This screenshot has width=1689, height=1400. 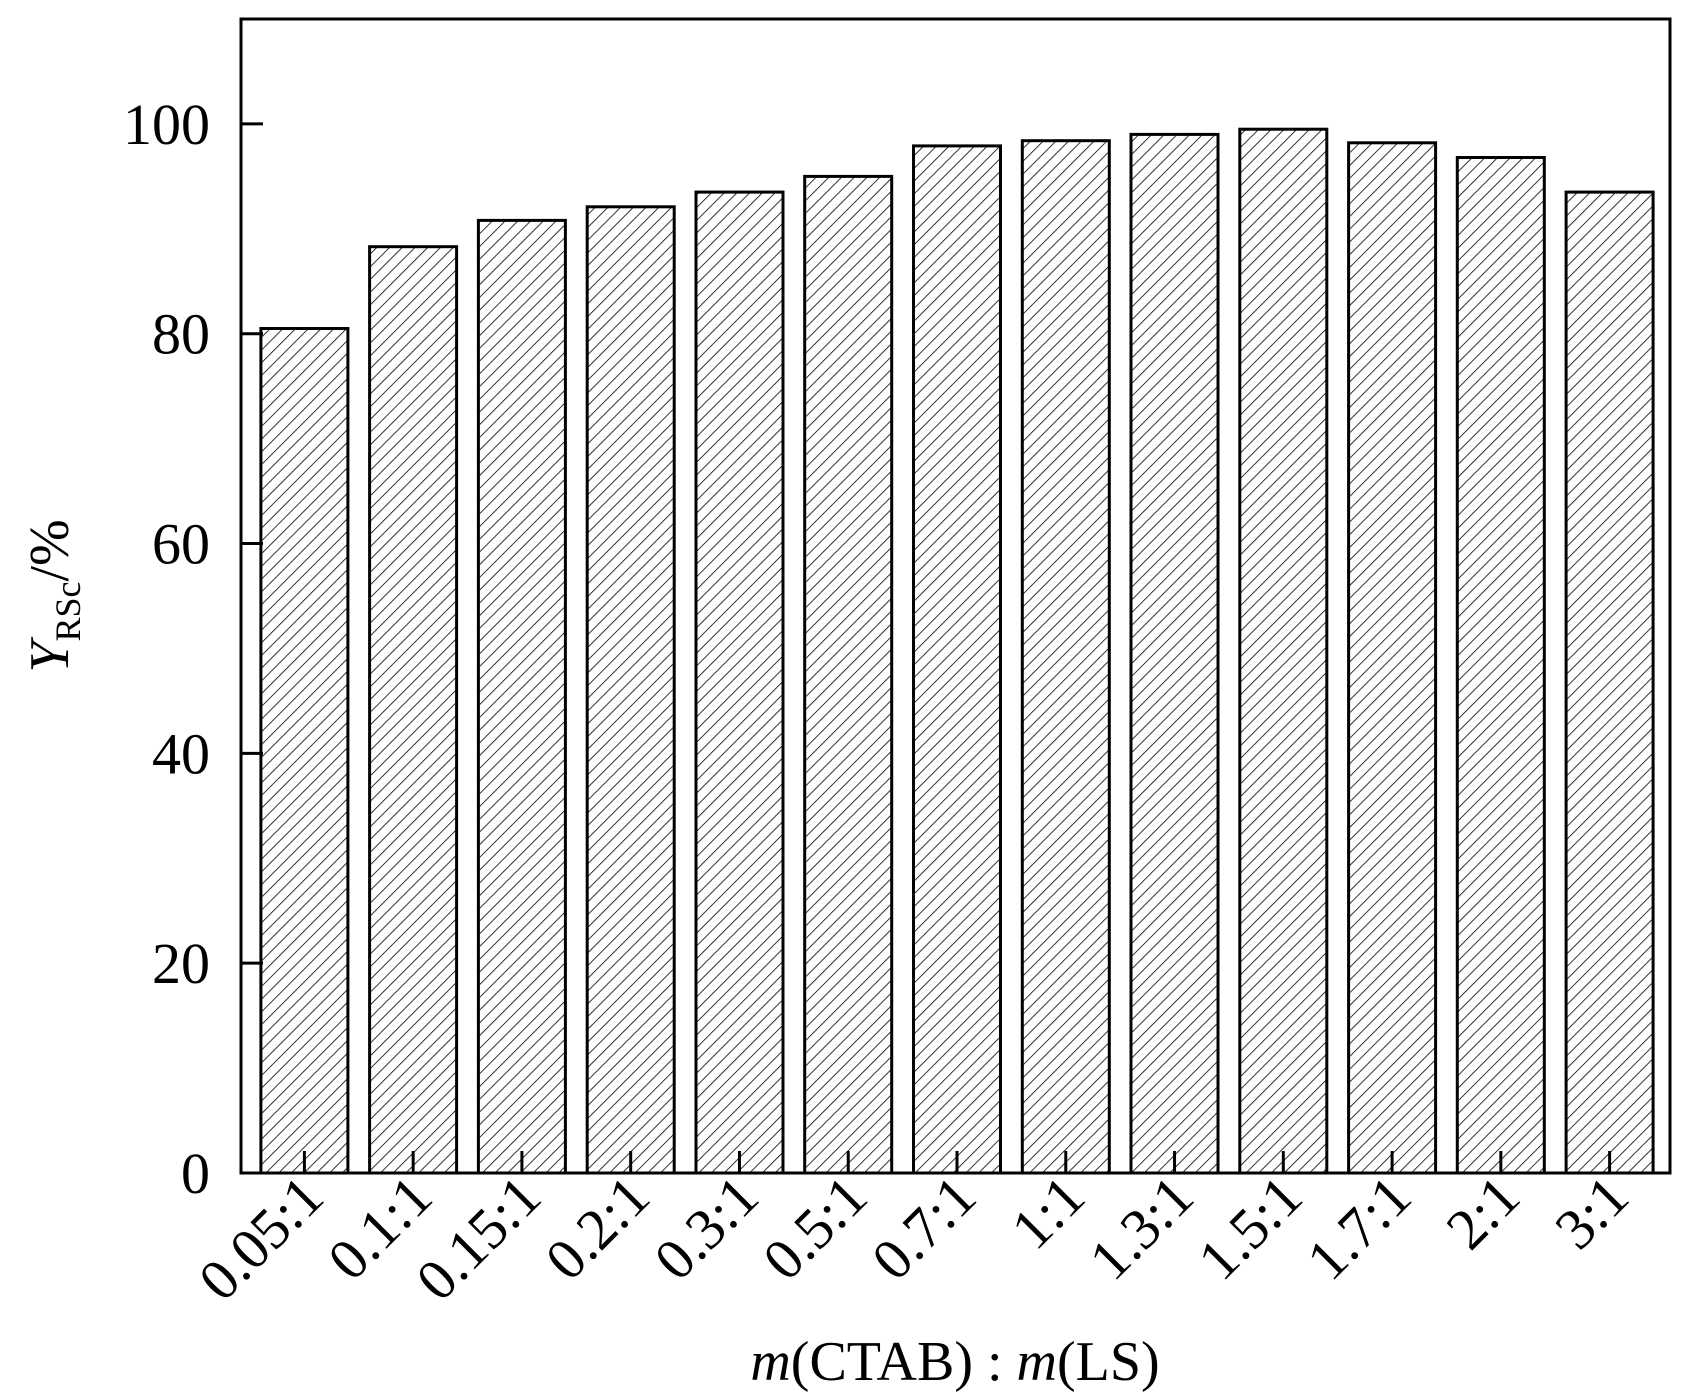 I want to click on y-tick-label-0: 0, so click(x=195, y=1173).